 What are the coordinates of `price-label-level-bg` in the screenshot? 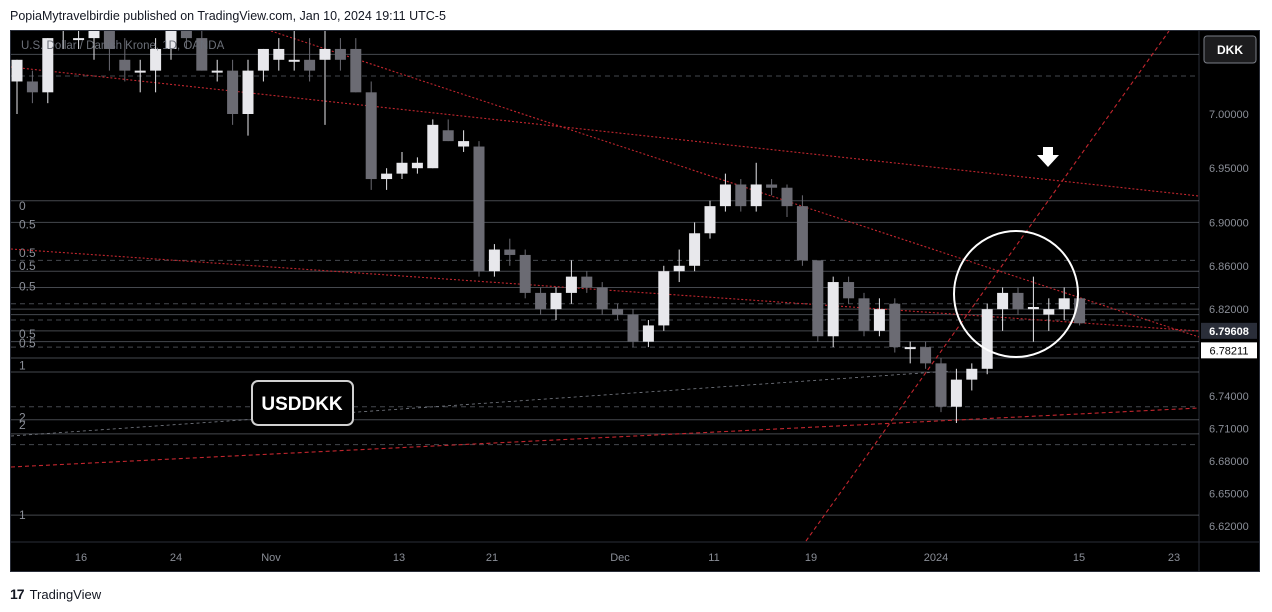 It's located at (1229, 350).